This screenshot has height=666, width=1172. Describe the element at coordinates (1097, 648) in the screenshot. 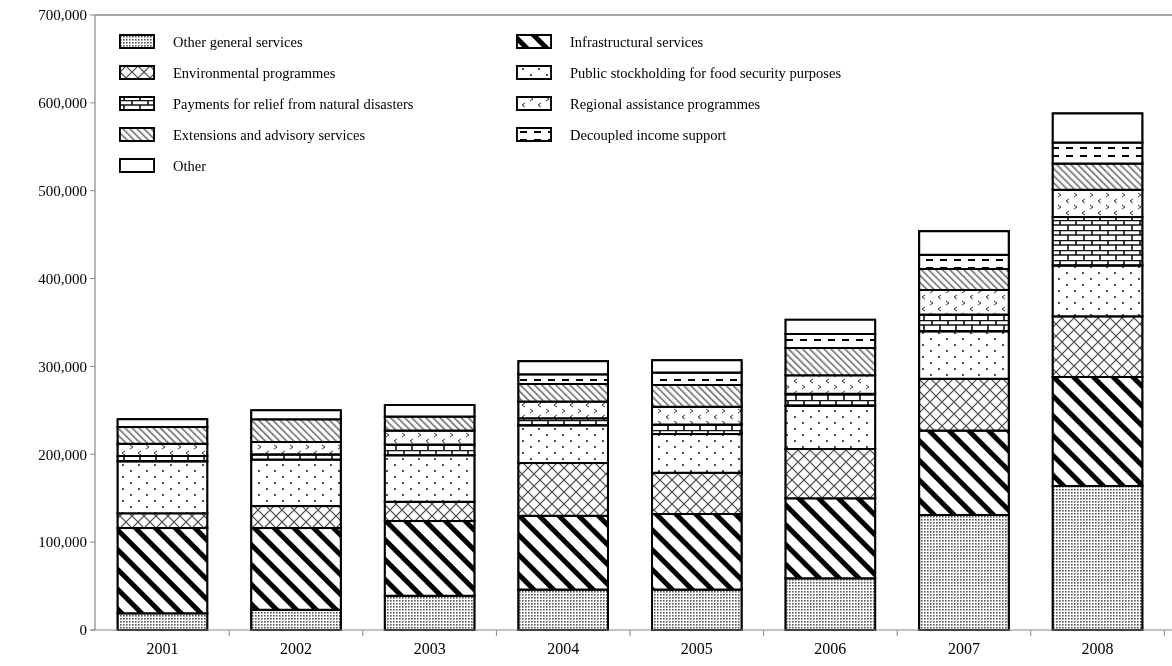

I see `x-tick-label: 2008` at that location.